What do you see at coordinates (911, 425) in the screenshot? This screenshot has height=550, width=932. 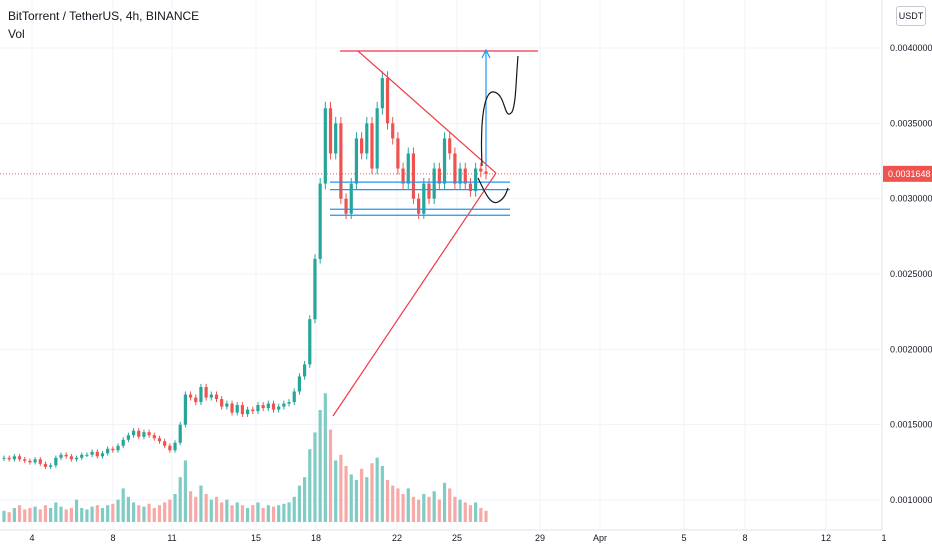 I see `price-tick-label: 0.0015000` at bounding box center [911, 425].